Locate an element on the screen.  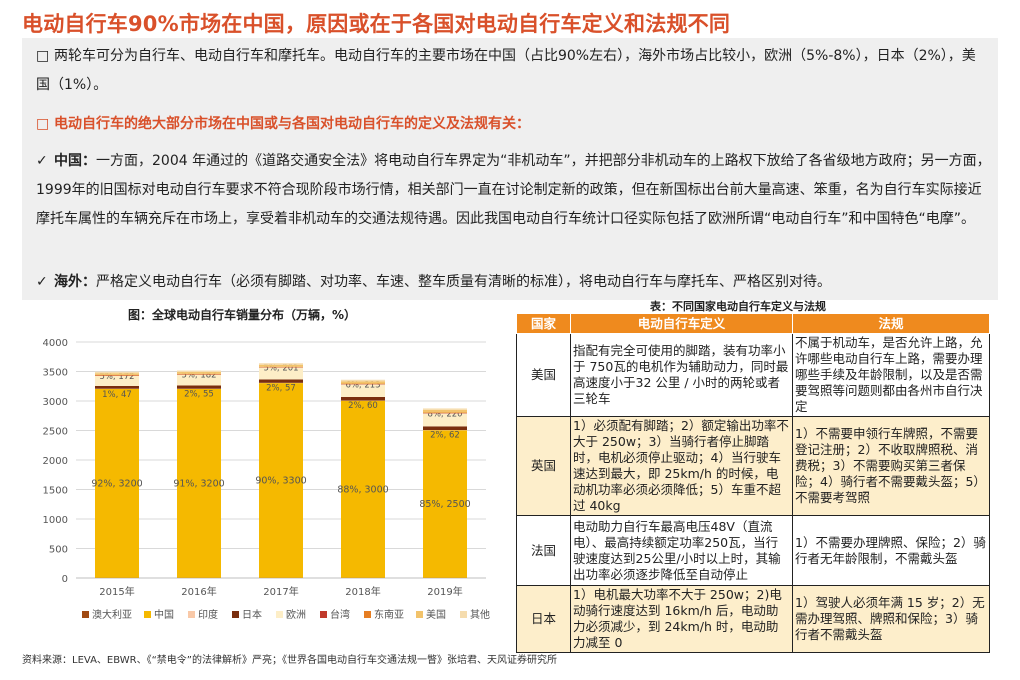
legend-label: 美国 is located at coordinates (436, 614).